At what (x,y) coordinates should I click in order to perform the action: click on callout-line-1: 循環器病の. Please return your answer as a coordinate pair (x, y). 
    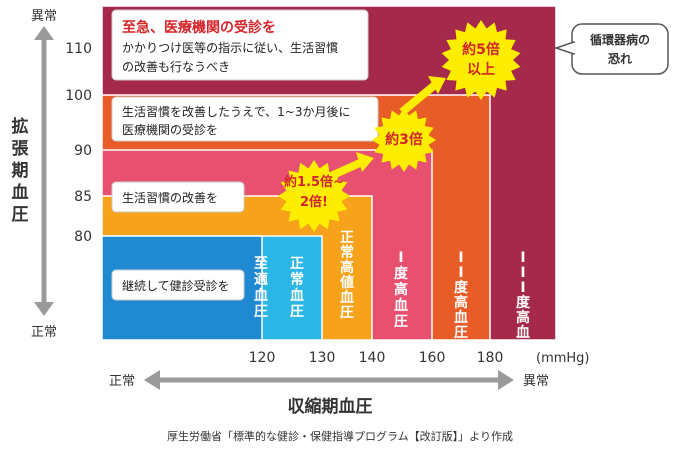
    Looking at the image, I should click on (620, 39).